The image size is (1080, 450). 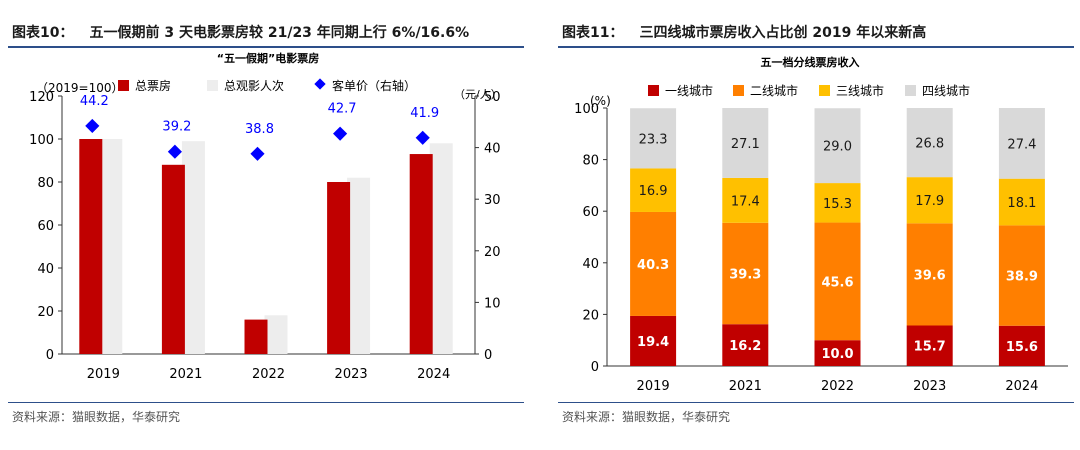 I want to click on left-y-tick-label: 20, so click(x=45, y=312).